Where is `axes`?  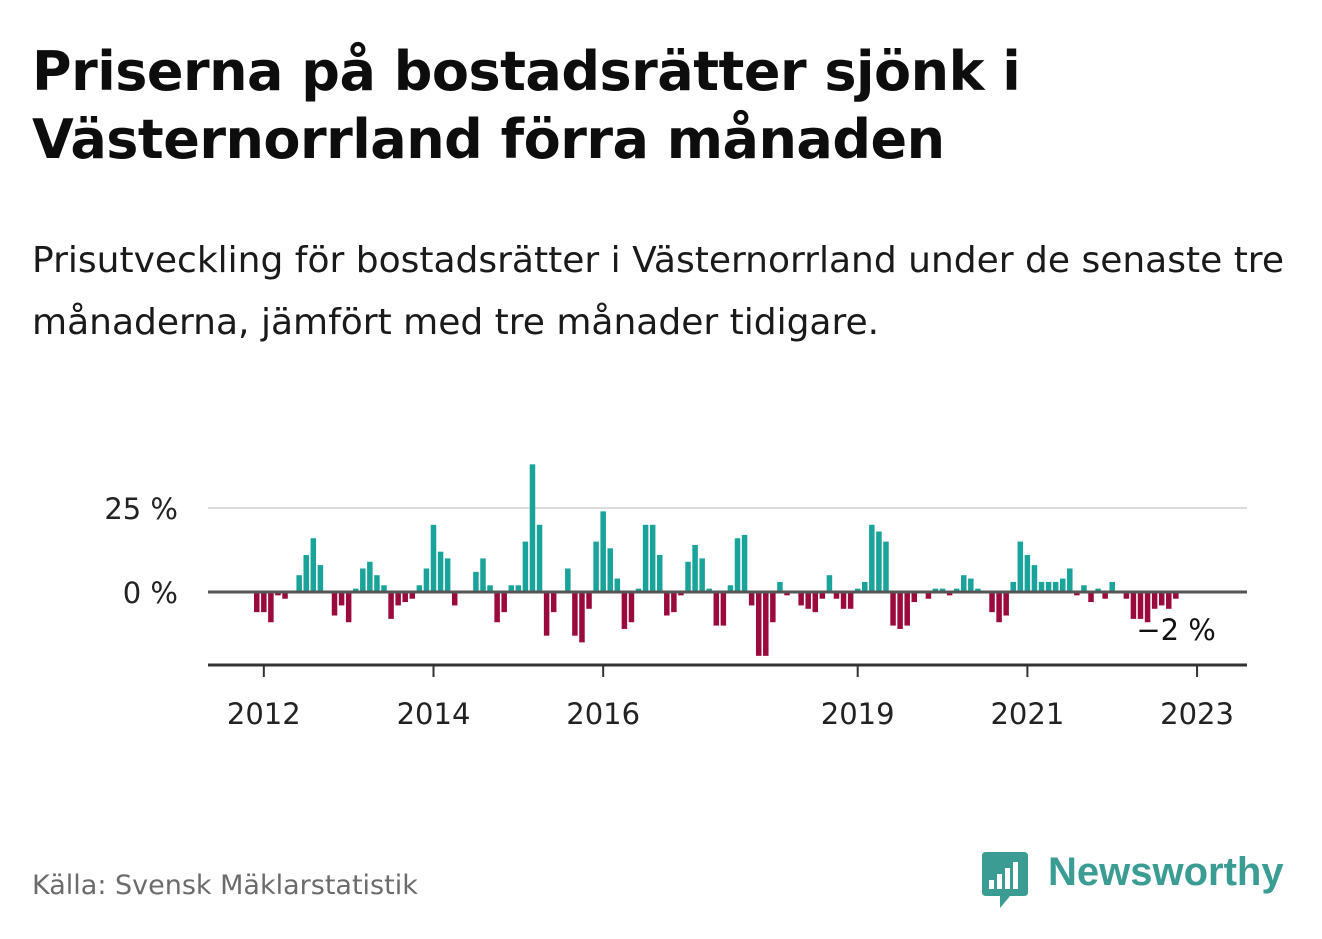 axes is located at coordinates (727, 633).